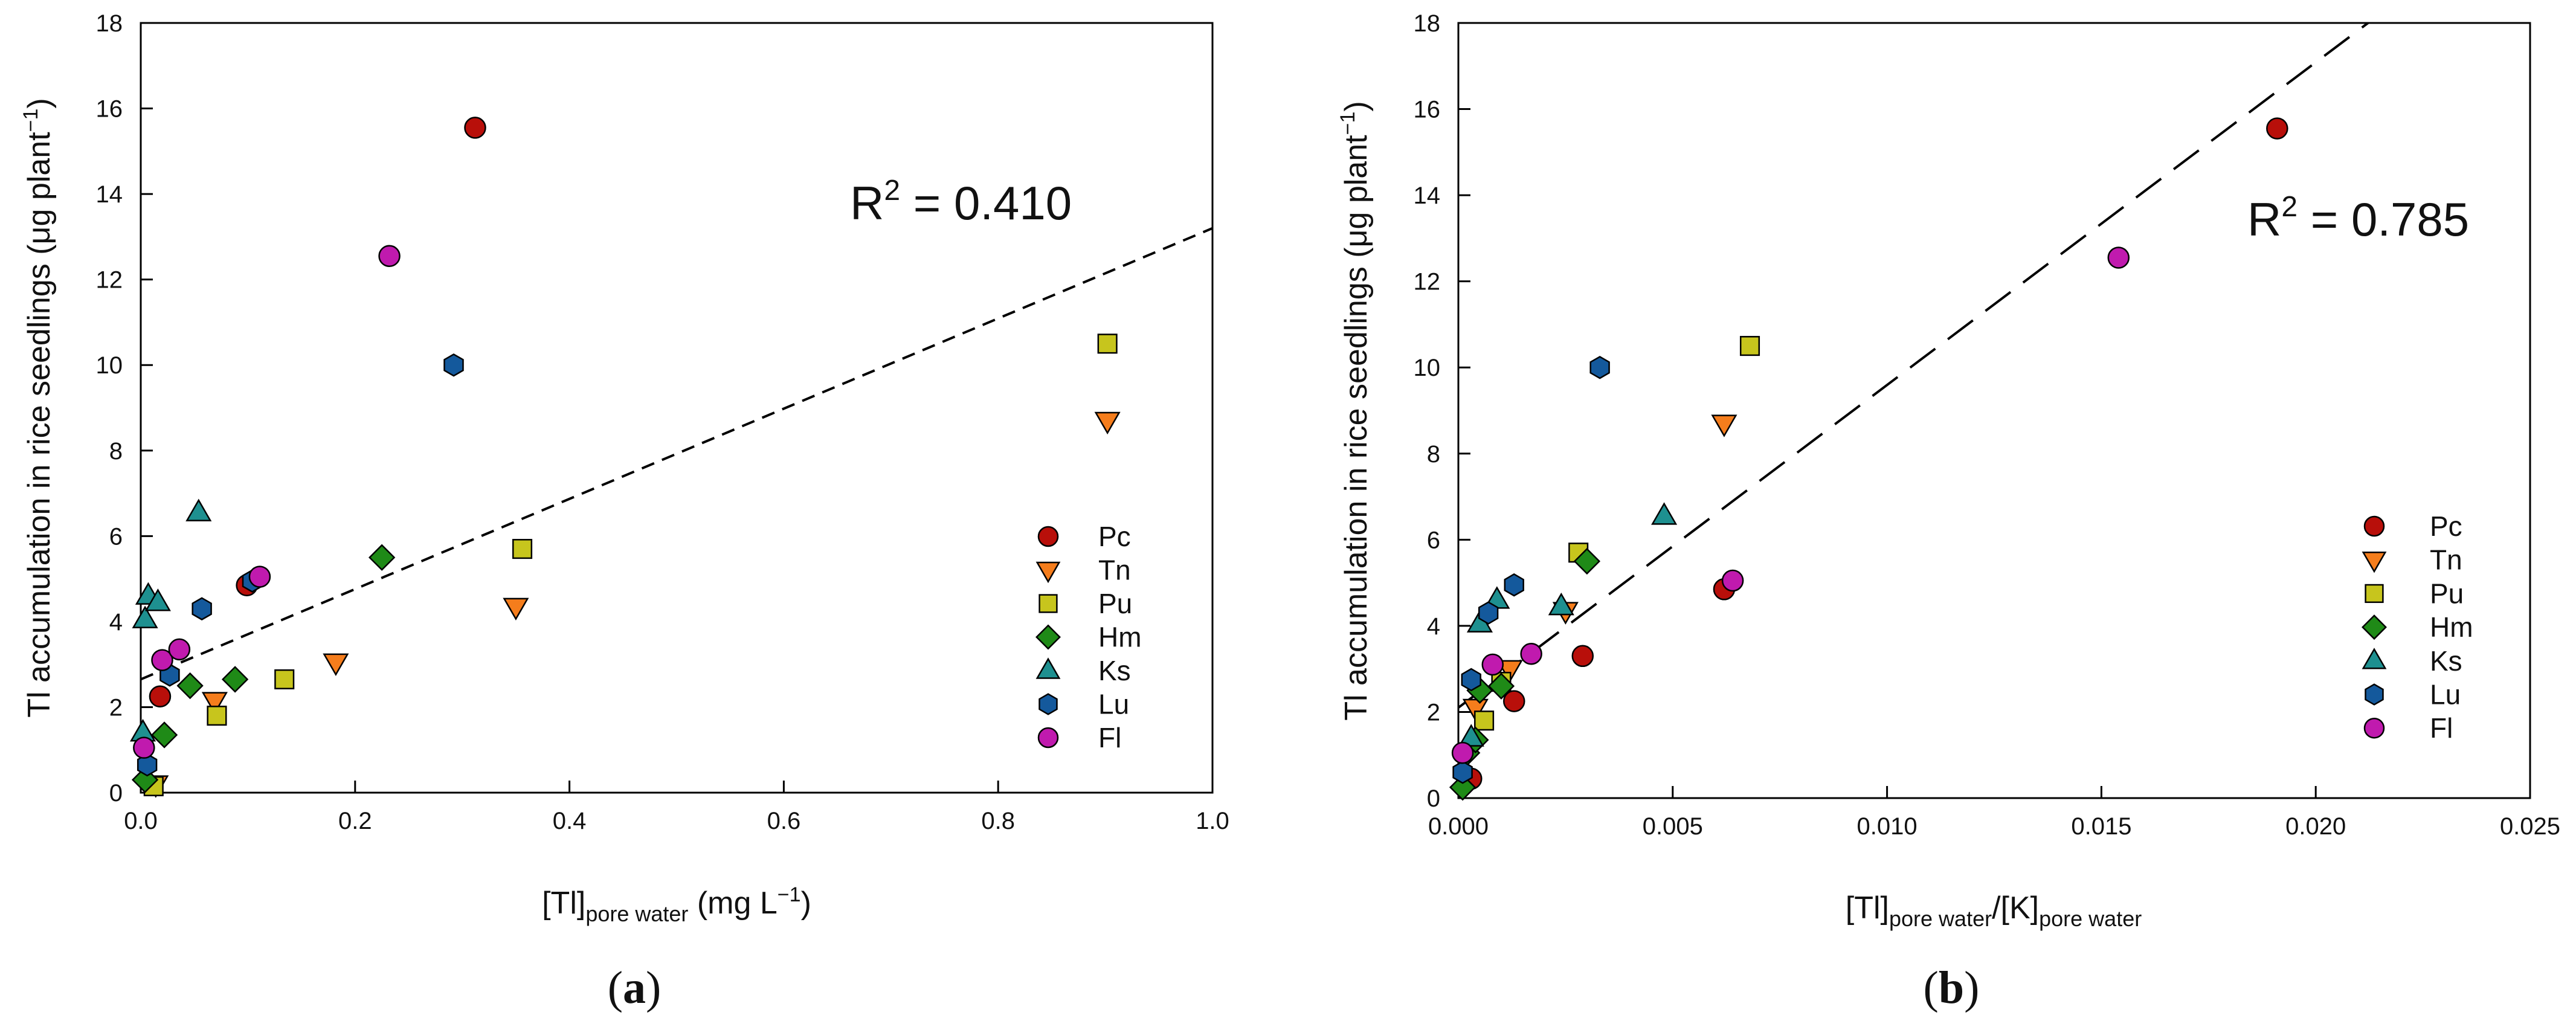  What do you see at coordinates (1120, 638) in the screenshot?
I see `panel-a-legend-label-hm: Hm` at bounding box center [1120, 638].